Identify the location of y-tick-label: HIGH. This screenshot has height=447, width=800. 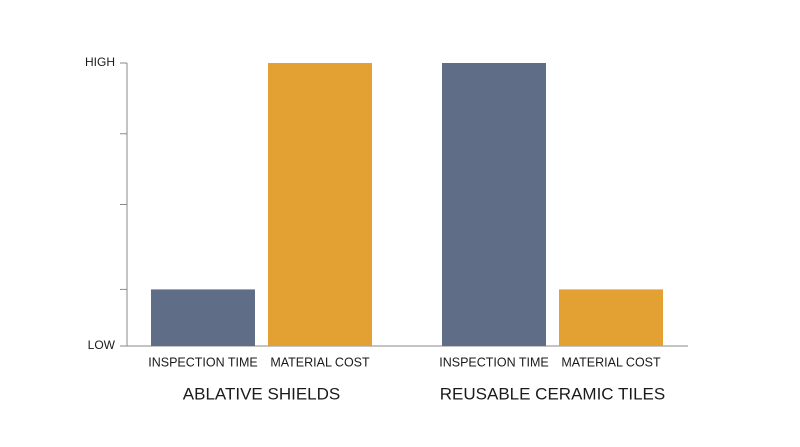
(100, 62).